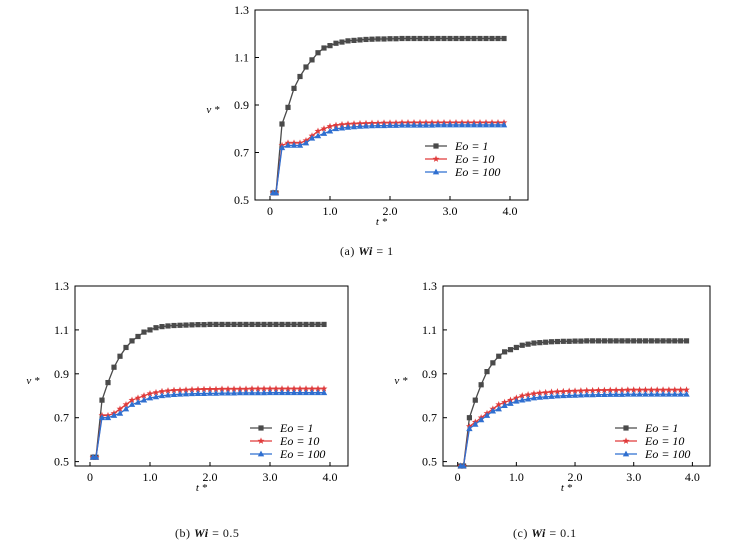  I want to click on y-tick-label: 1.3, so click(241, 10).